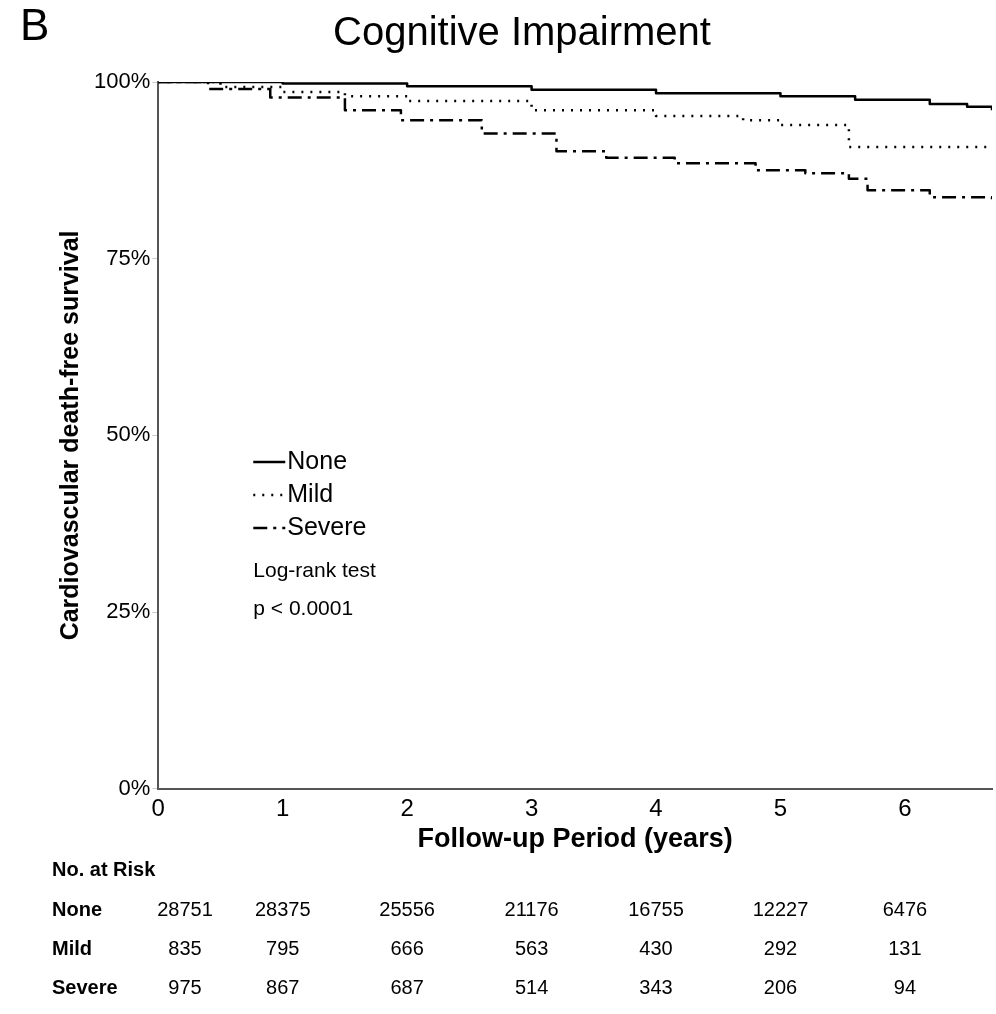 This screenshot has width=996, height=1014. I want to click on text: 28375, so click(282, 909).